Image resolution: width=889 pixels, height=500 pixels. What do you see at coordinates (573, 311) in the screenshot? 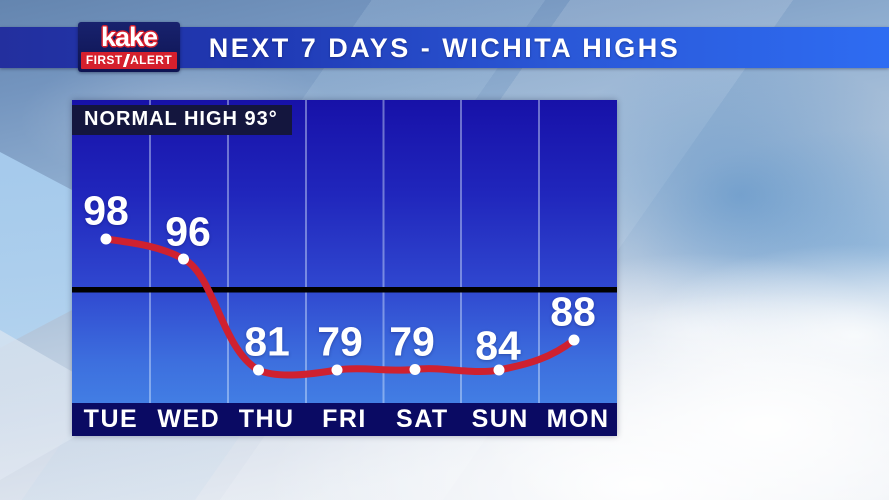
I see `temp-label-mon: 88` at bounding box center [573, 311].